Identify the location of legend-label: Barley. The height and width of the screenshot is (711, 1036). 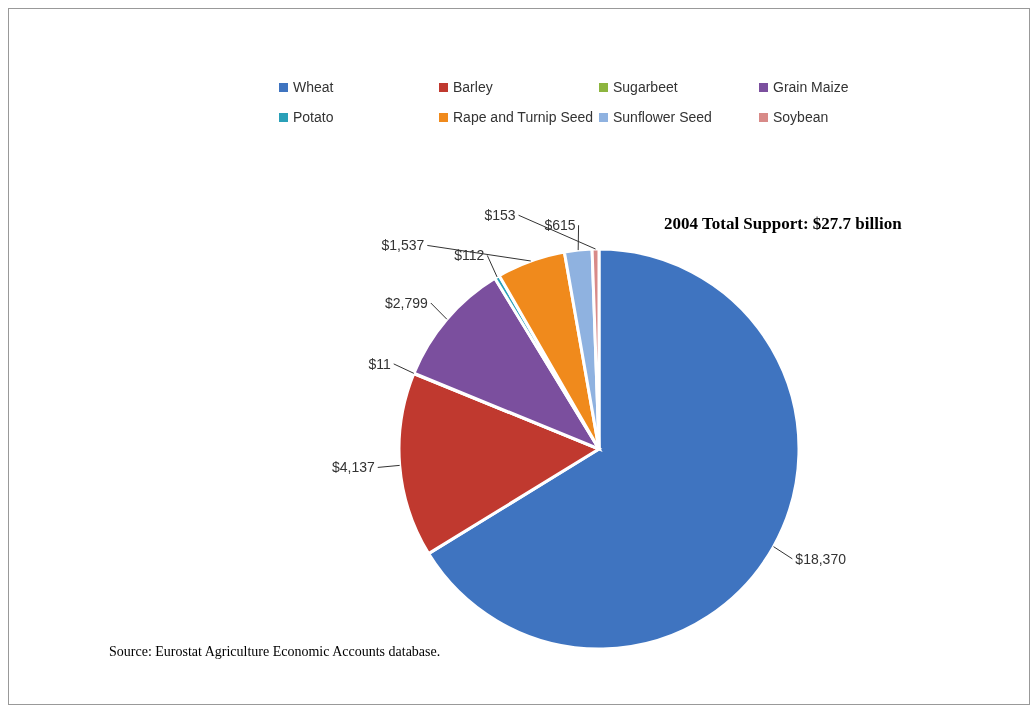
(473, 87).